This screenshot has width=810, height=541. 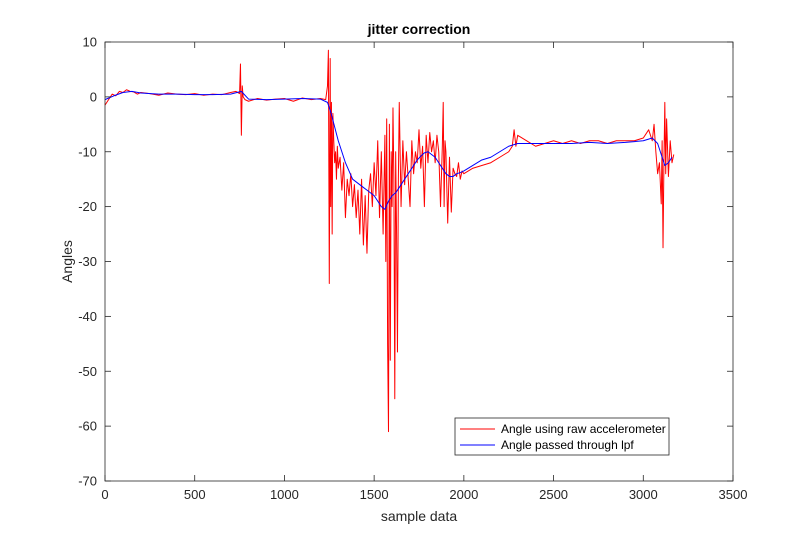 I want to click on x-tick-label: 3000, so click(x=643, y=494).